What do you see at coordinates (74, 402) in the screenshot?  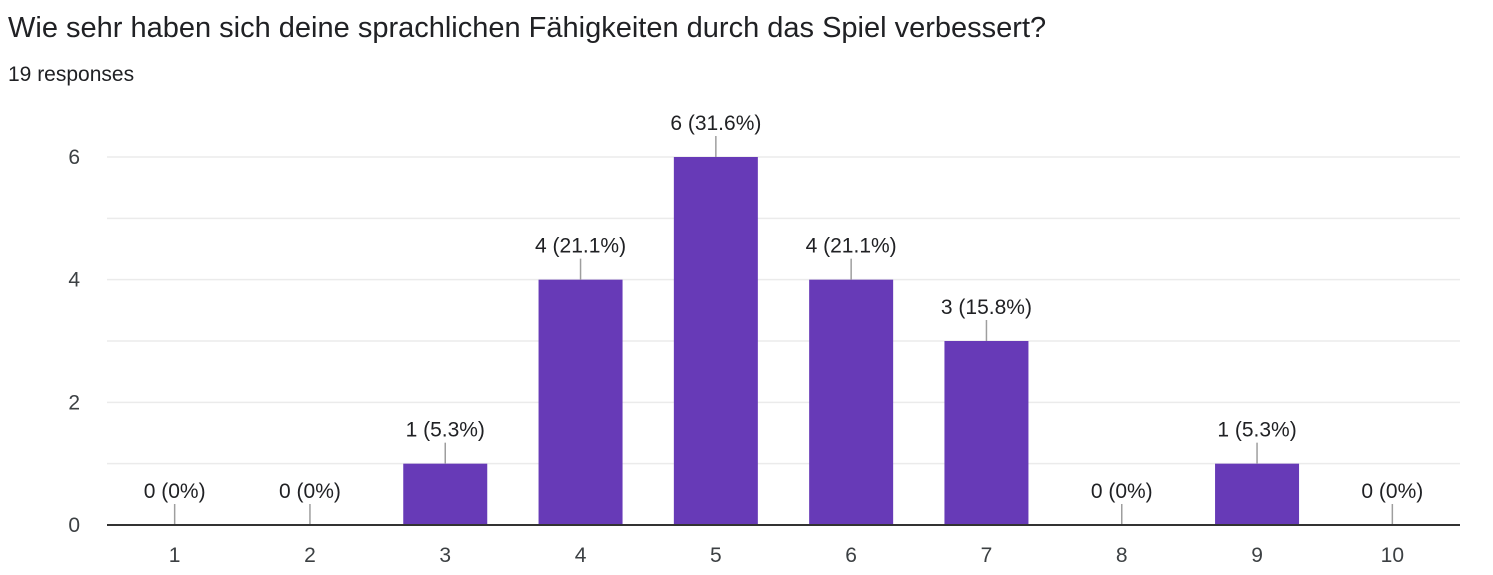 I see `y-tick-label: 2` at bounding box center [74, 402].